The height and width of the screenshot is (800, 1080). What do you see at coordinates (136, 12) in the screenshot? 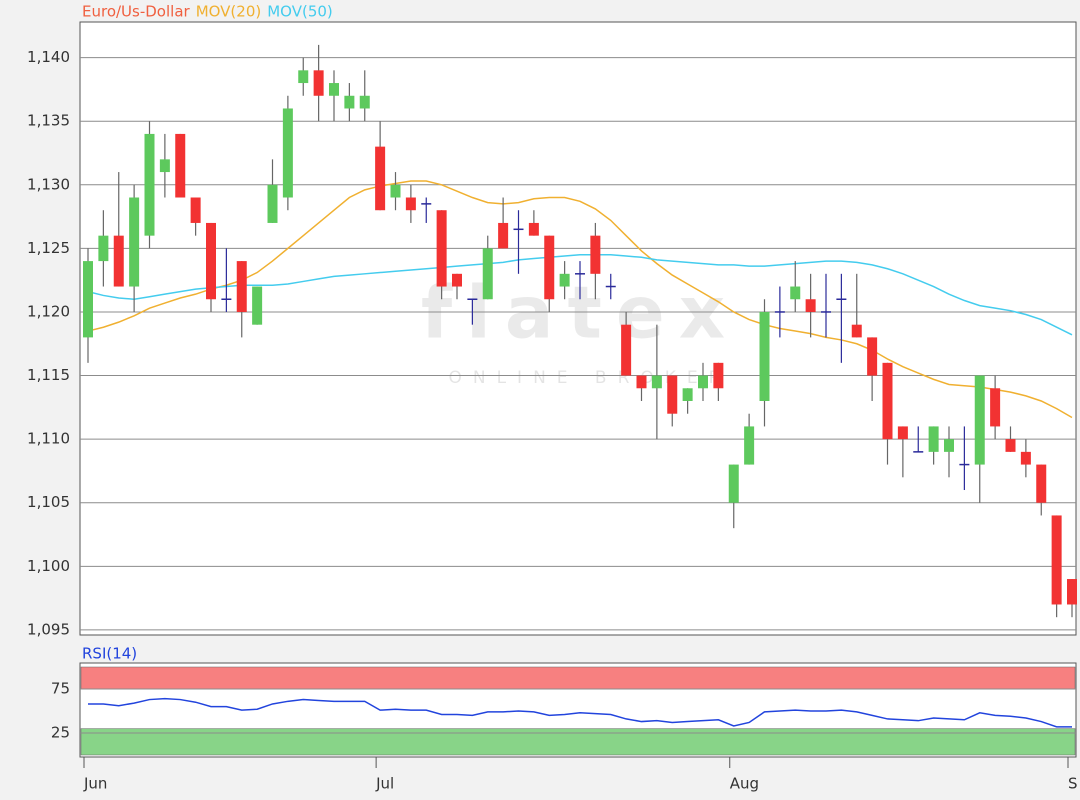
I see `chart-title: Euro/Us-Dollar` at bounding box center [136, 12].